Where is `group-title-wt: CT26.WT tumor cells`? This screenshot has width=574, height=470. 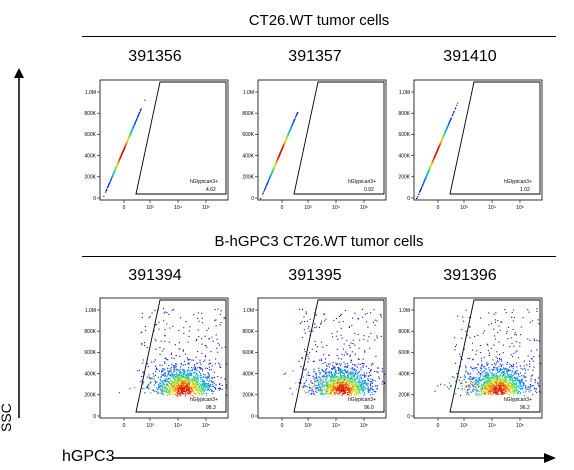 group-title-wt: CT26.WT tumor cells is located at coordinates (319, 20).